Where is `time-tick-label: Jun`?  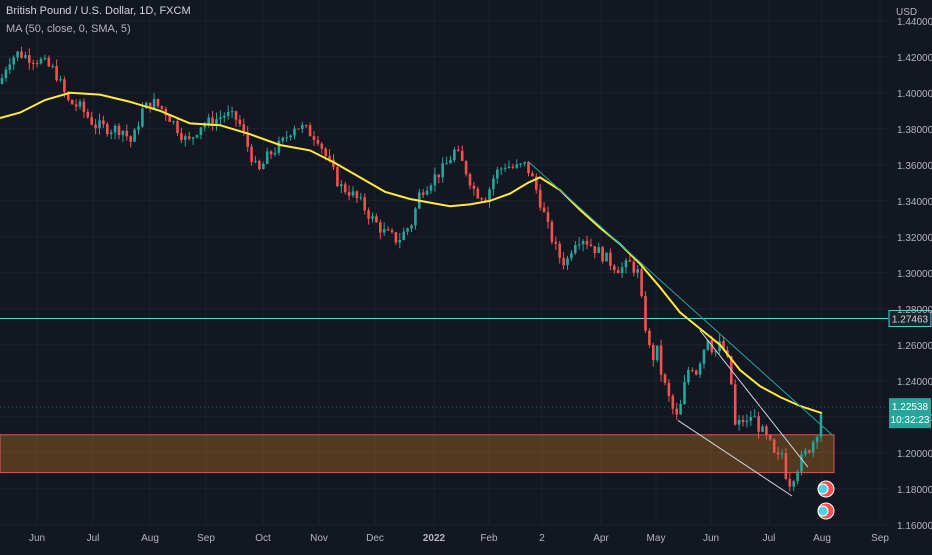
time-tick-label: Jun is located at coordinates (711, 538).